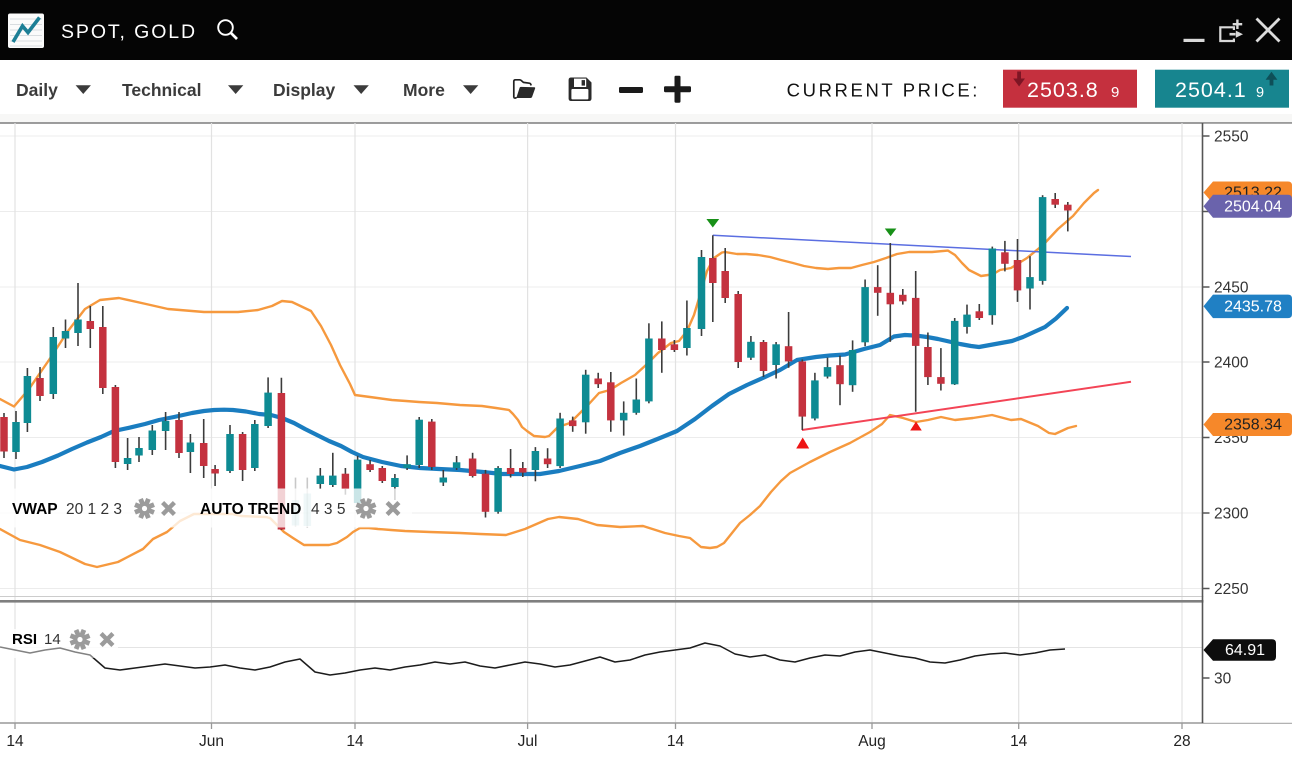  Describe the element at coordinates (328, 509) in the screenshot. I see `svg-text: 4 3 5` at that location.